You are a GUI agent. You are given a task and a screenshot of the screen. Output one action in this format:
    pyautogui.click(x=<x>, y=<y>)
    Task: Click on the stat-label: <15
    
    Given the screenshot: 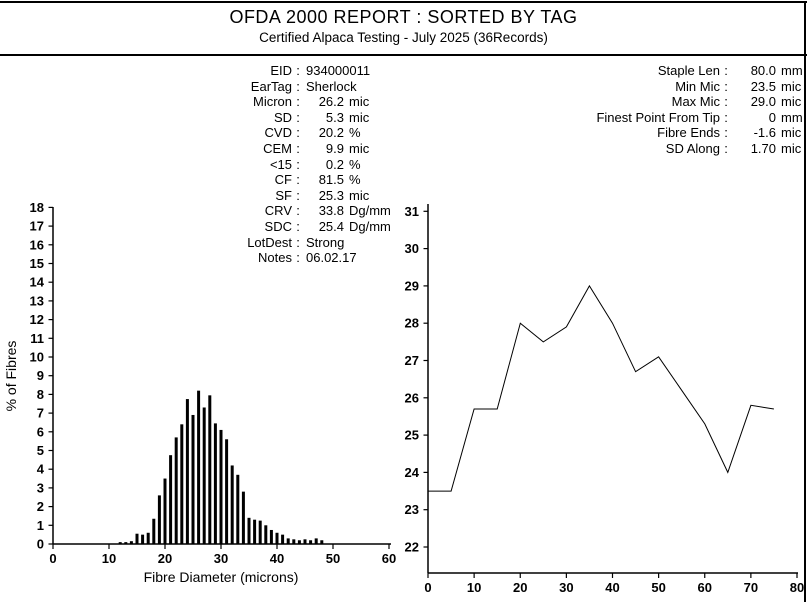 What is the action you would take?
    pyautogui.click(x=280, y=164)
    